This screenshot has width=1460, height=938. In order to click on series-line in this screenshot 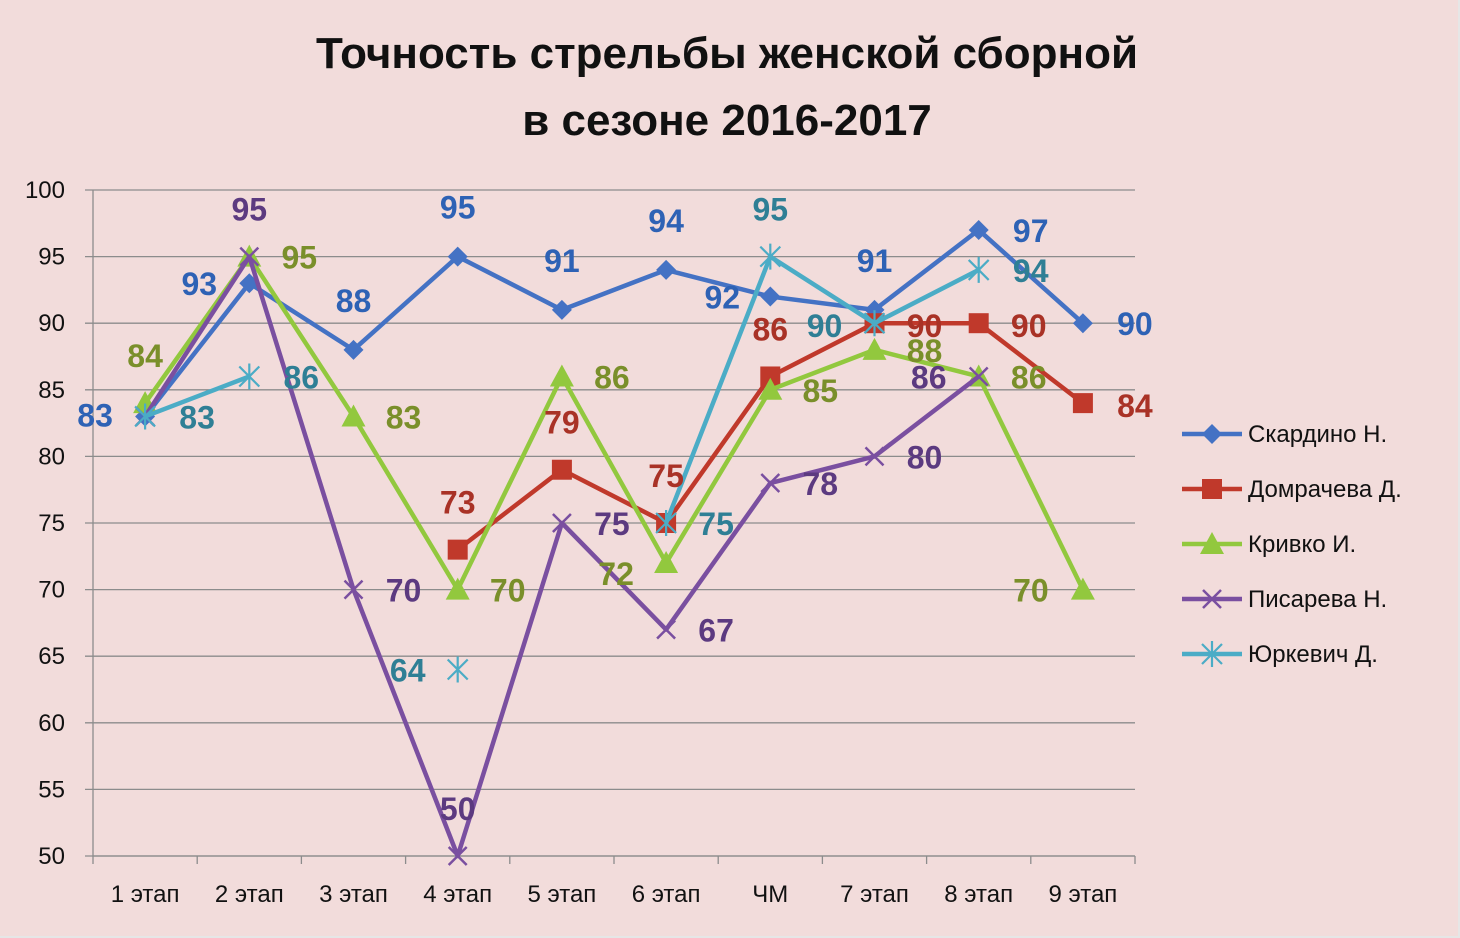, I will do `click(822, 389)`.